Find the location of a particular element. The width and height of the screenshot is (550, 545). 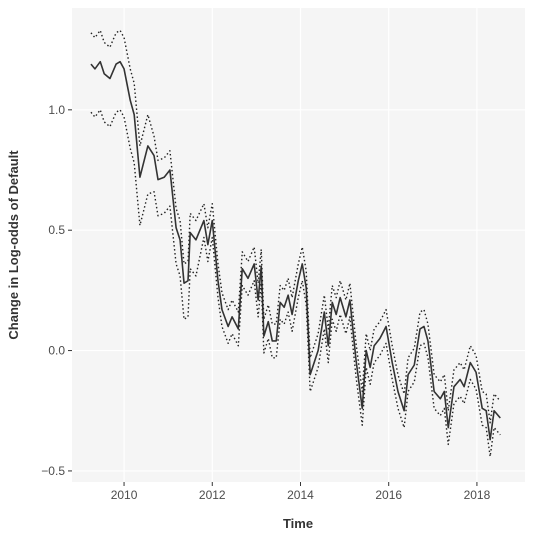

y-axis-title: Change in Log-odds of Default is located at coordinates (13, 245).